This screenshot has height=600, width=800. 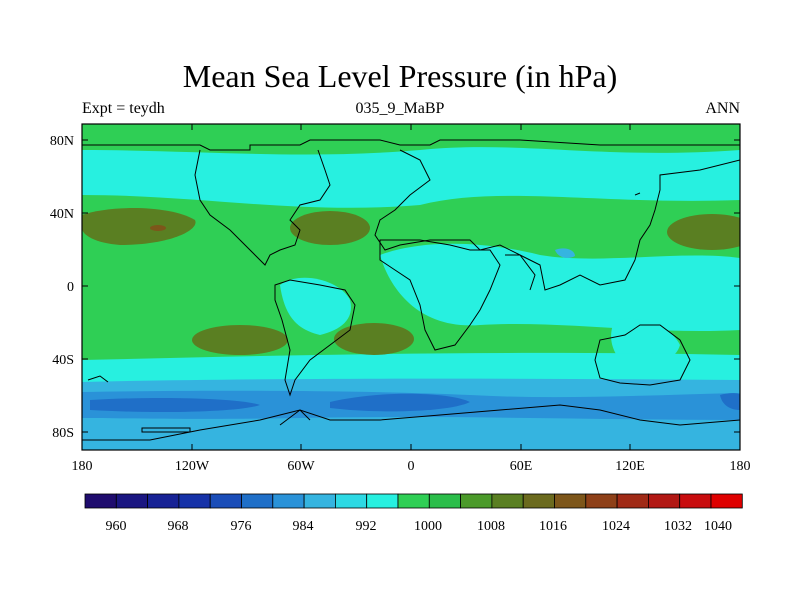 What do you see at coordinates (553, 526) in the screenshot?
I see `colorbar-label: 1016` at bounding box center [553, 526].